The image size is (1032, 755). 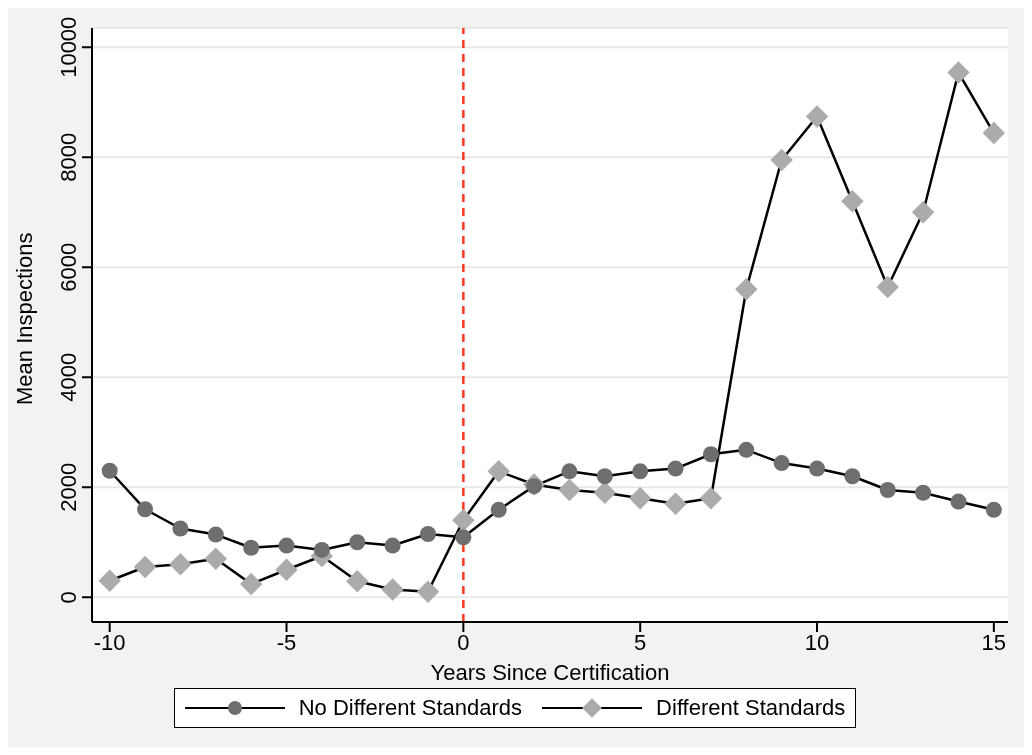 What do you see at coordinates (68, 267) in the screenshot?
I see `y-tick-label: 6000` at bounding box center [68, 267].